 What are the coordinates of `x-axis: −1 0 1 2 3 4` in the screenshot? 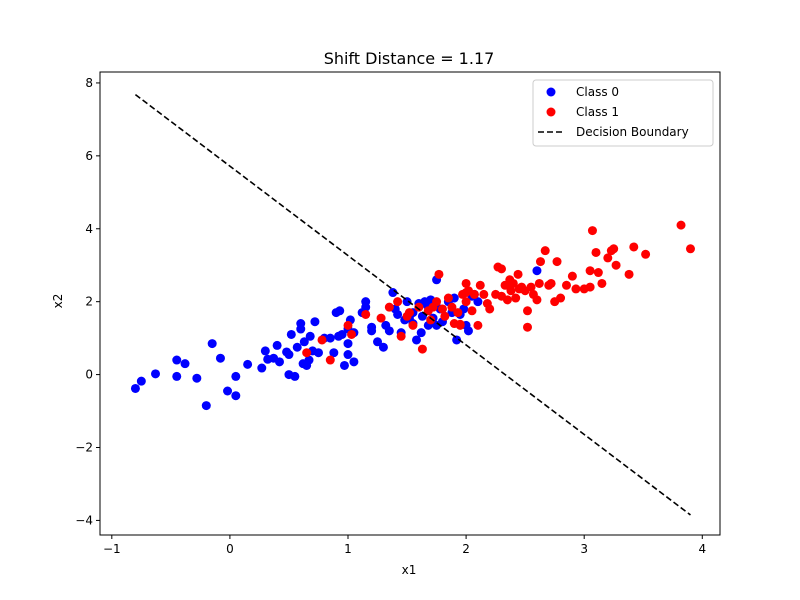 It's located at (404, 545).